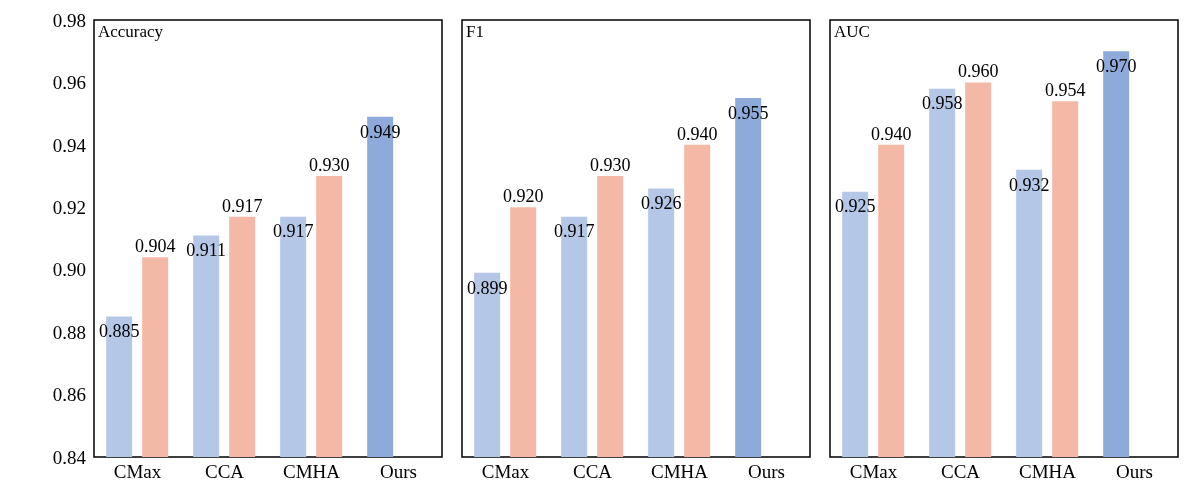 Image resolution: width=1192 pixels, height=497 pixels. What do you see at coordinates (978, 71) in the screenshot?
I see `data-label: 0.960` at bounding box center [978, 71].